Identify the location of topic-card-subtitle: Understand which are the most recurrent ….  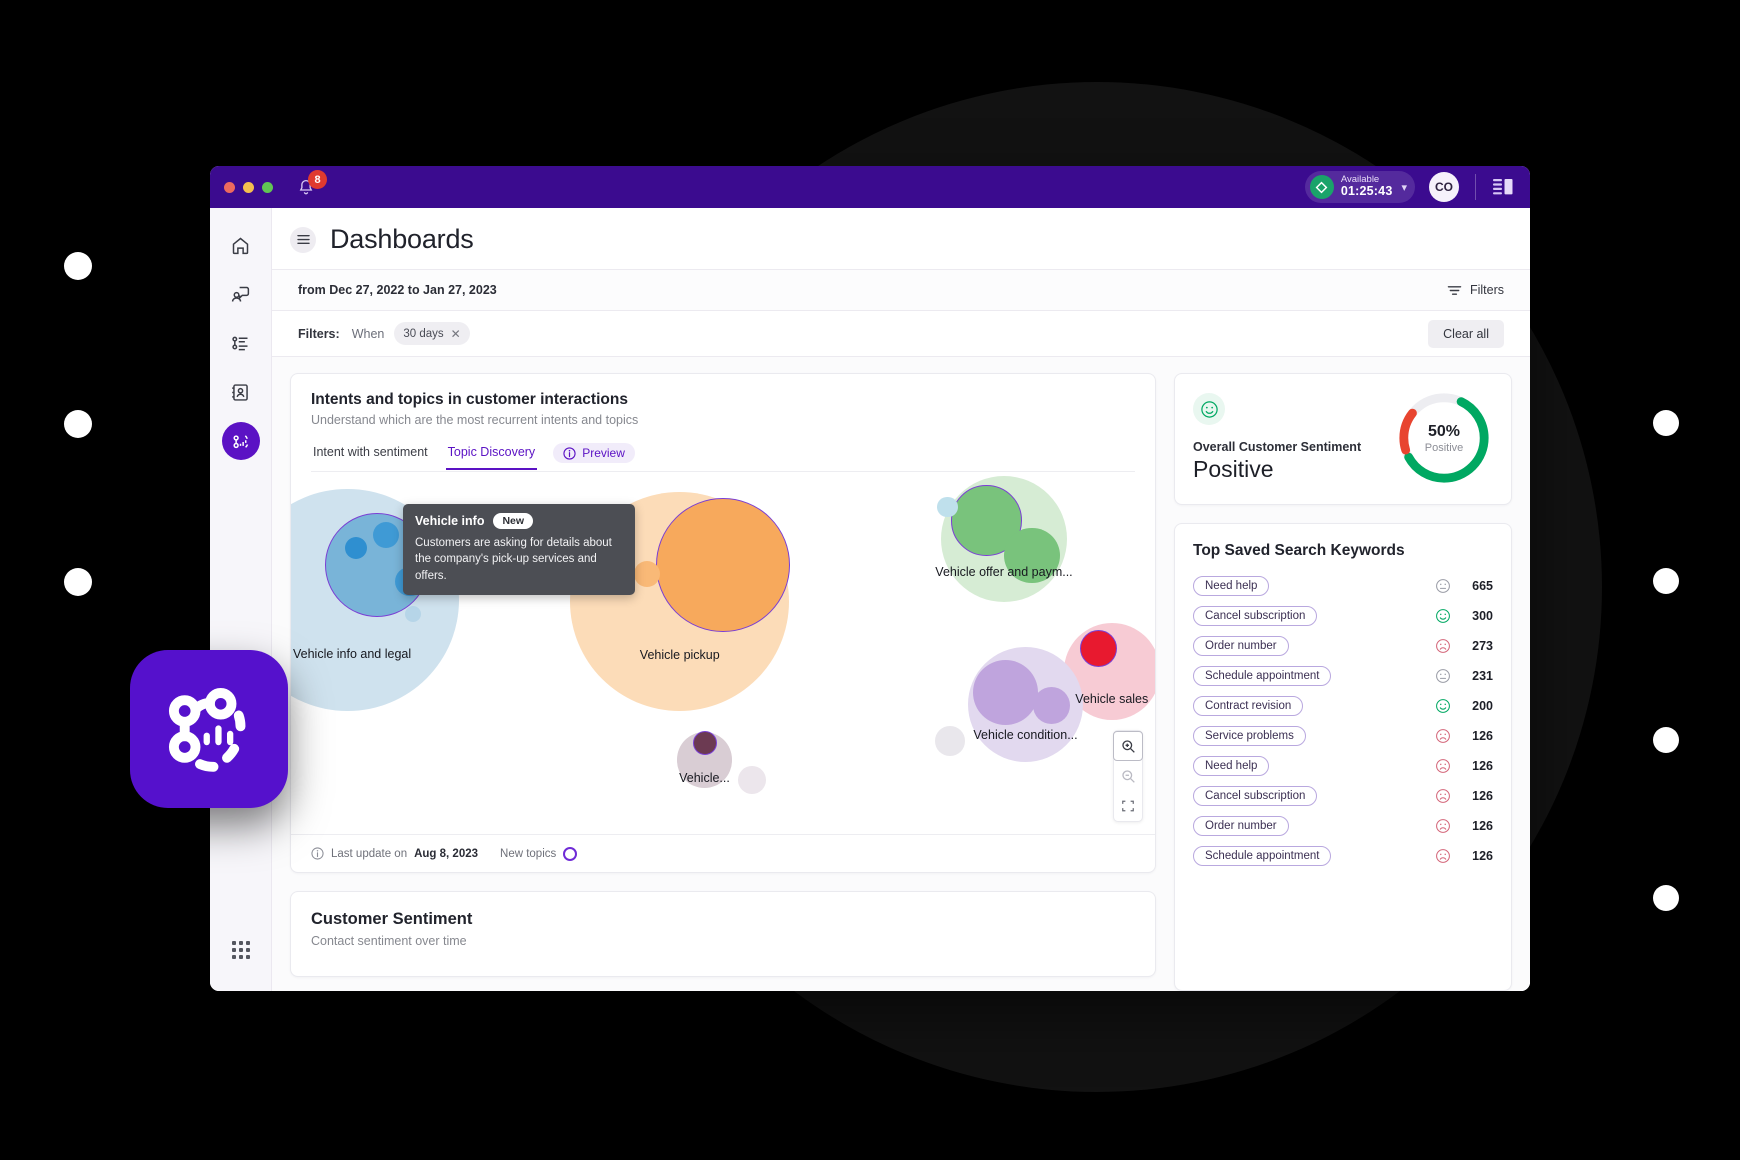
(475, 420).